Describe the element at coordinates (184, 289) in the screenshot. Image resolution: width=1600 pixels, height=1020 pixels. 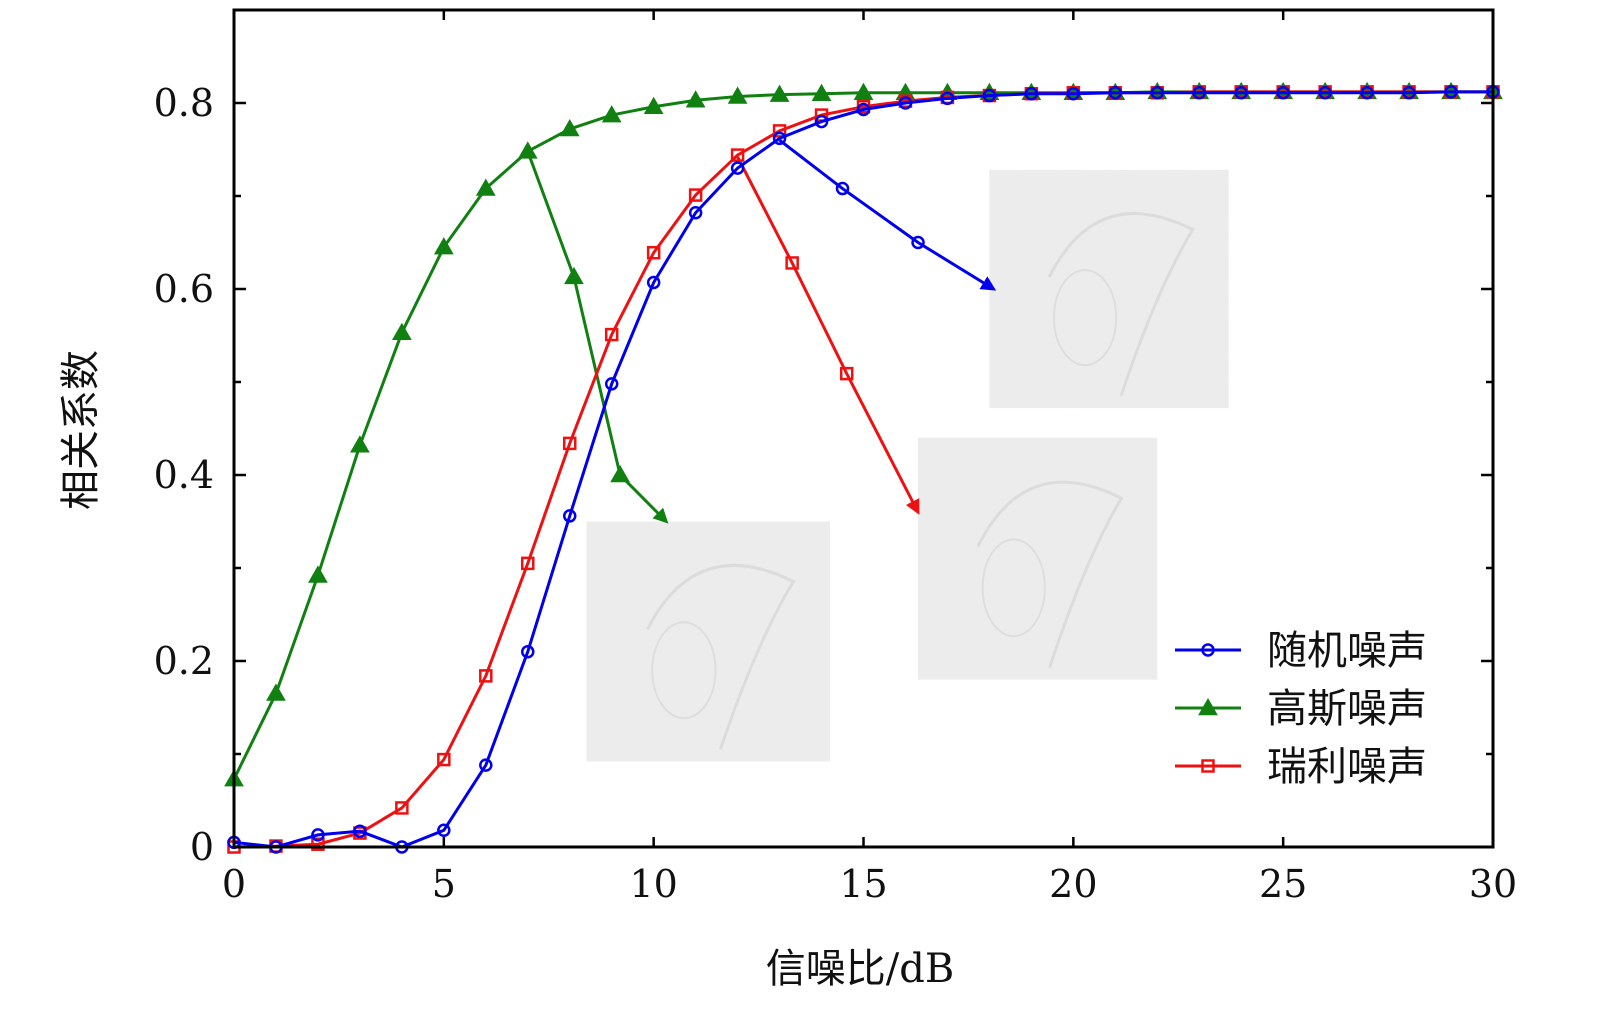
I see `y-tick-label: 0.6` at that location.